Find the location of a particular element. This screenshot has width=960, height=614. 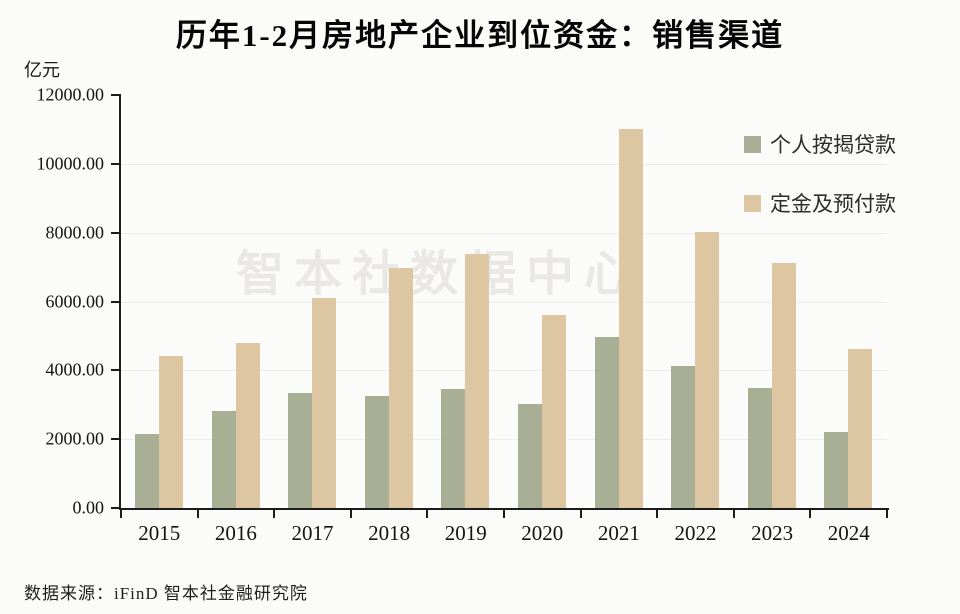

bar-mortgage-2017 is located at coordinates (300, 450).